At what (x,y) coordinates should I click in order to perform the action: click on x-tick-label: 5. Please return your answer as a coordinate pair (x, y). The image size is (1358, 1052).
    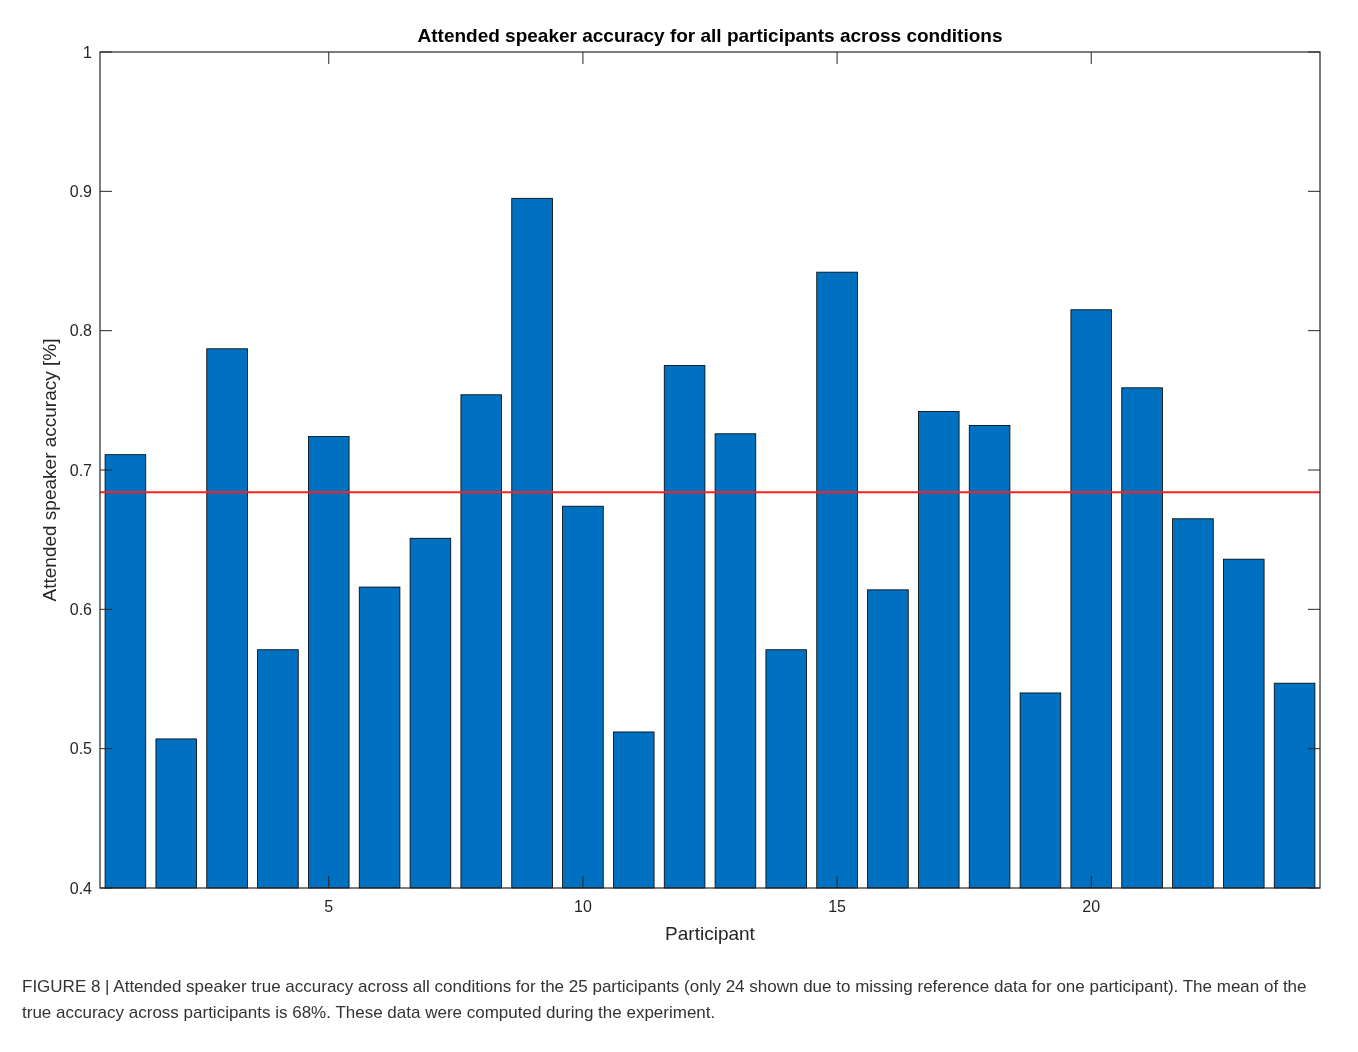
    Looking at the image, I should click on (329, 906).